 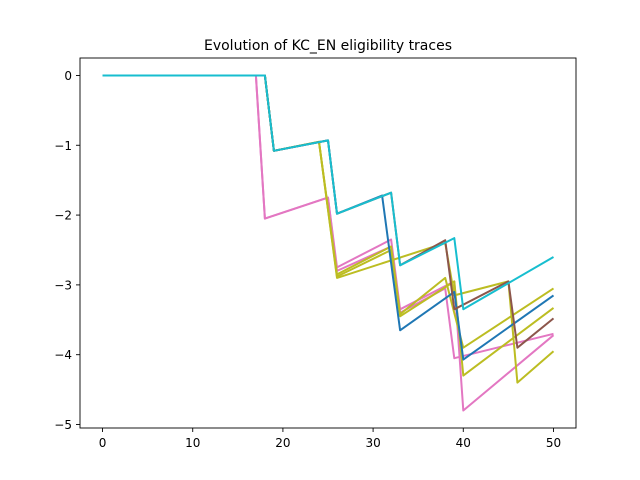 I want to click on x-tick-label: 50, so click(x=553, y=443).